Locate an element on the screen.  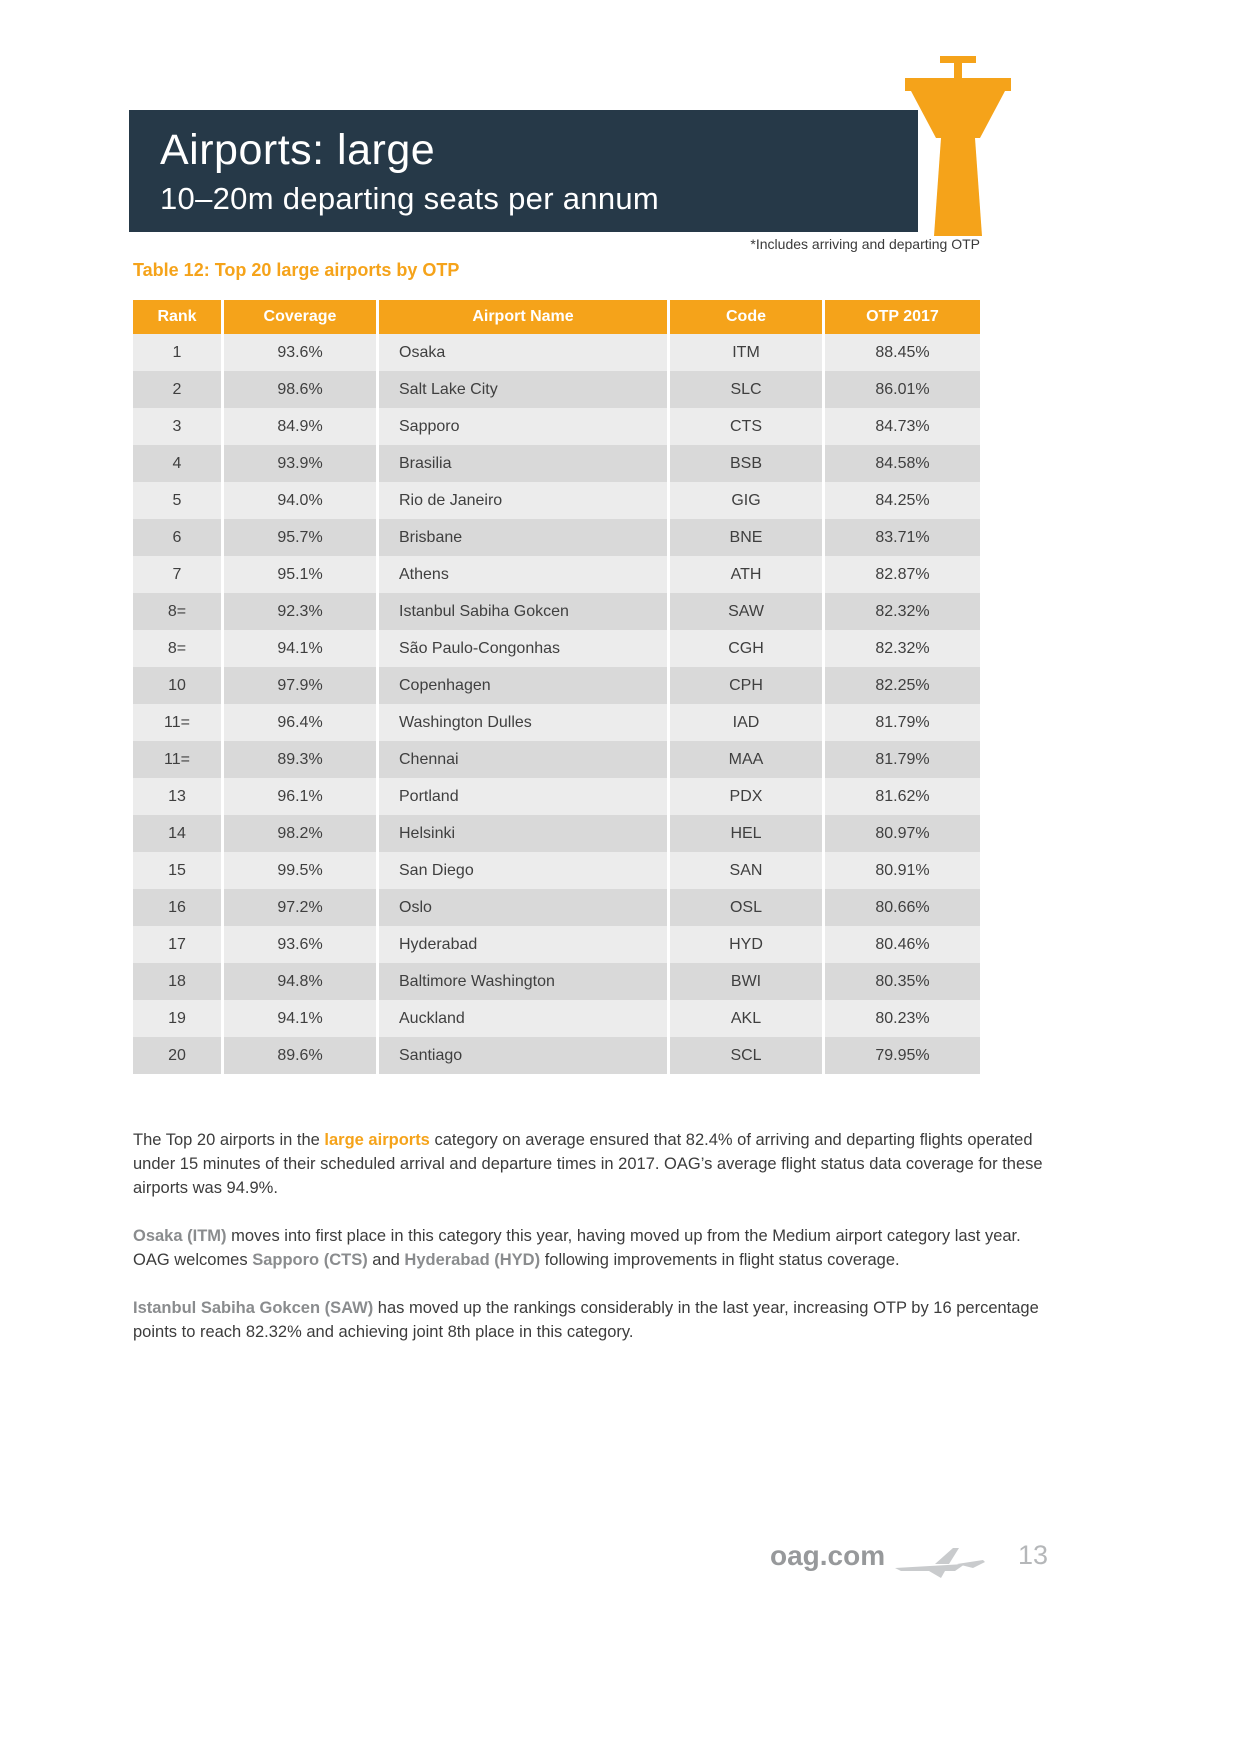
table-row: 7 95.1% Athens ATH 82.87% is located at coordinates (556, 574).